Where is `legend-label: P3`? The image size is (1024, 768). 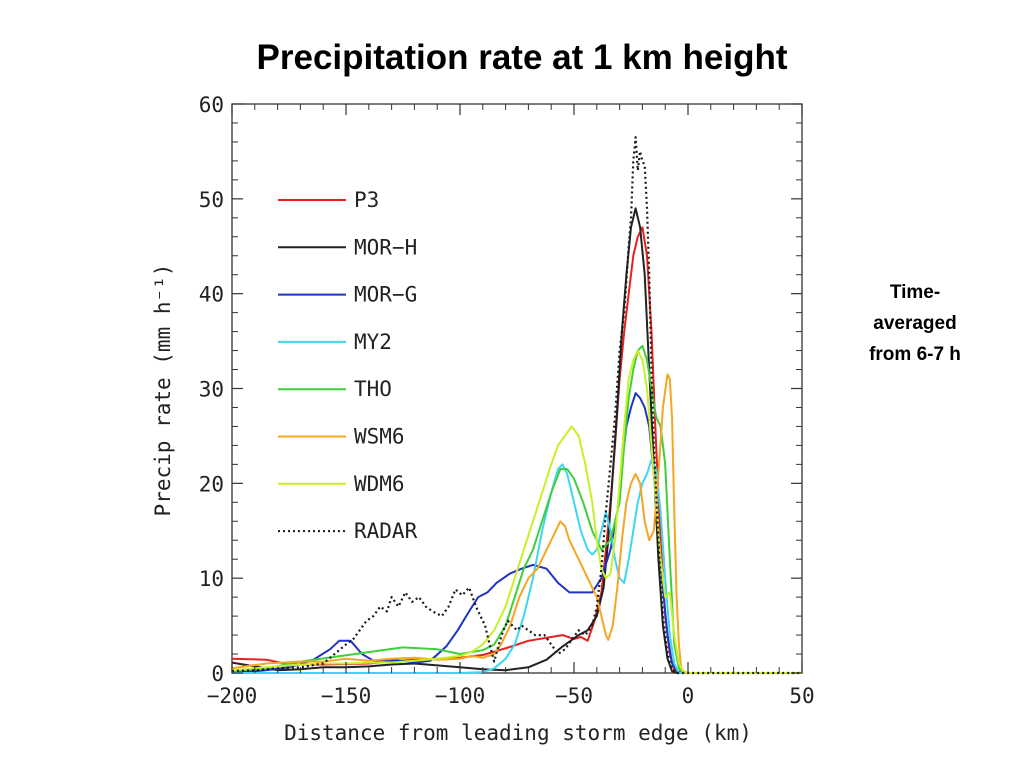
legend-label: P3 is located at coordinates (366, 200).